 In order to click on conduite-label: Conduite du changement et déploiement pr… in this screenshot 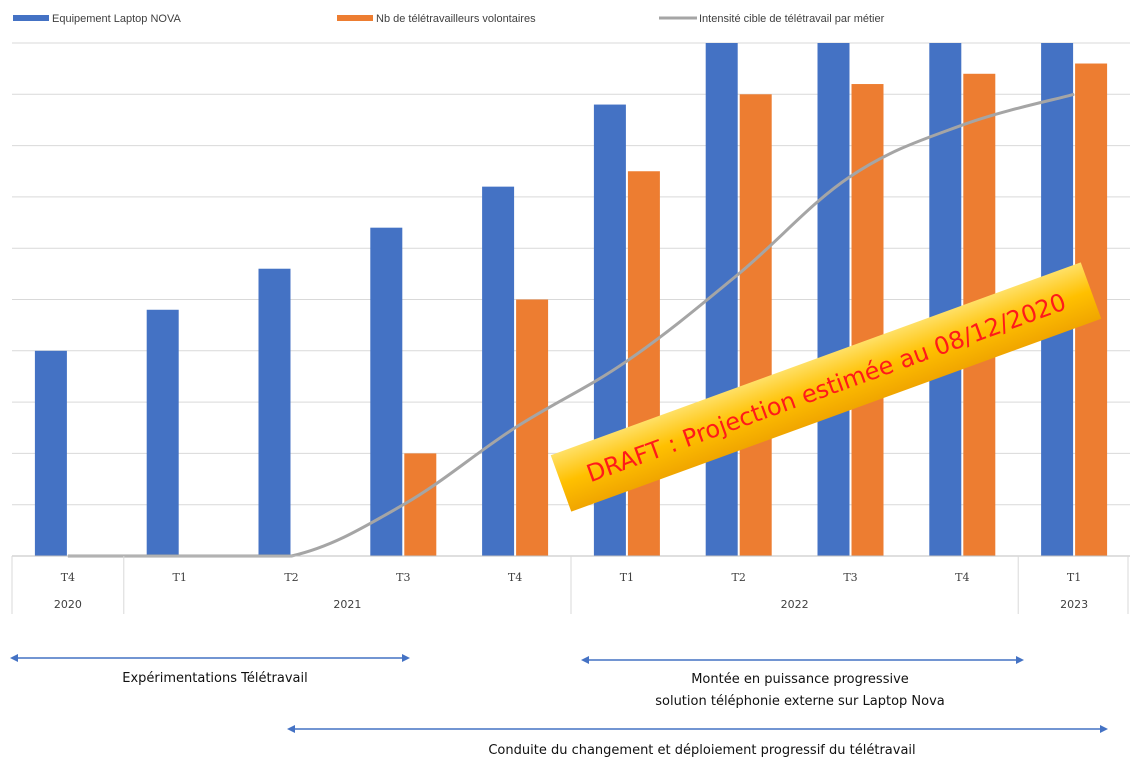, I will do `click(701, 750)`.